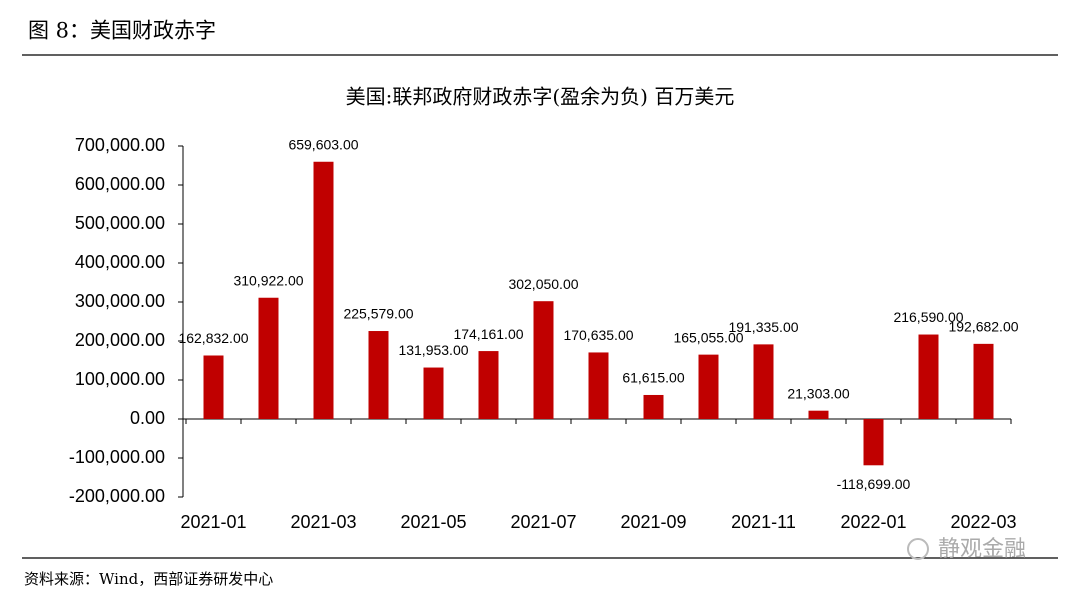 This screenshot has height=599, width=1080. I want to click on x-tick-label: 2021-11, so click(763, 522).